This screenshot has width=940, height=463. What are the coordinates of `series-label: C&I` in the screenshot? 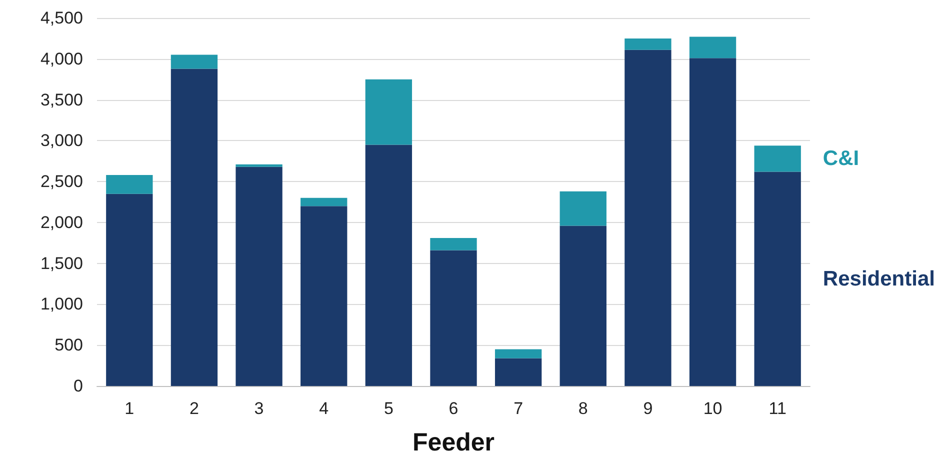 It's located at (841, 158).